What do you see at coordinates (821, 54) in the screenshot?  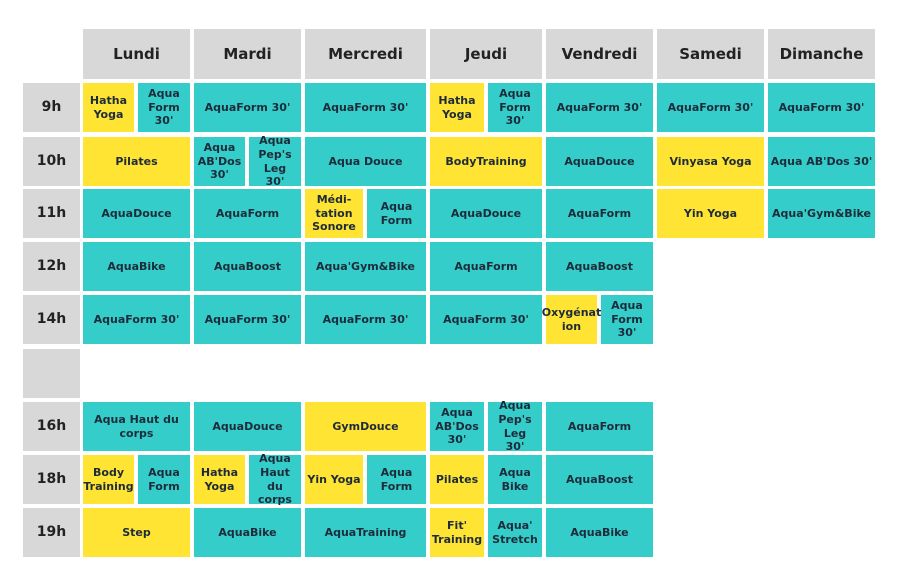 I see `day-header-dimanche: Dimanche` at bounding box center [821, 54].